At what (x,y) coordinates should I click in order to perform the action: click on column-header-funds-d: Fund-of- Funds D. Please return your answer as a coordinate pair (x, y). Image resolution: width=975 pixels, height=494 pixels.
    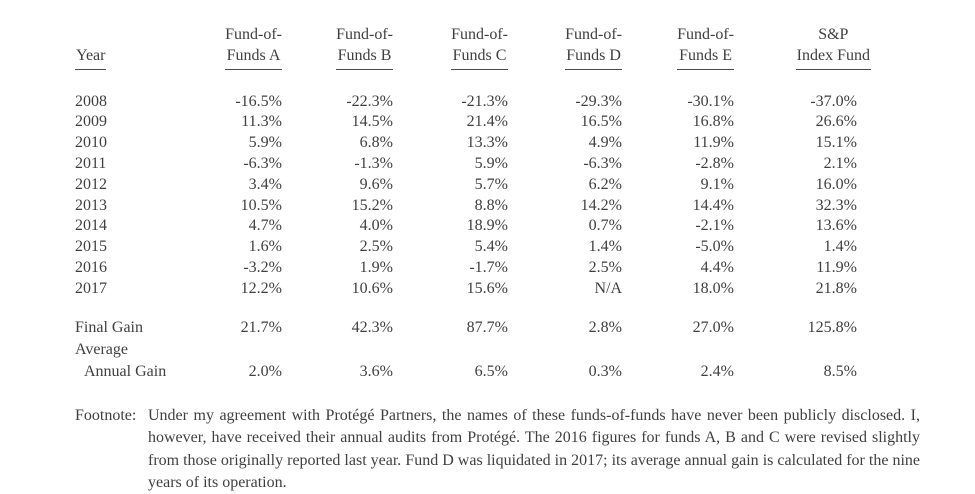
    Looking at the image, I should click on (572, 47).